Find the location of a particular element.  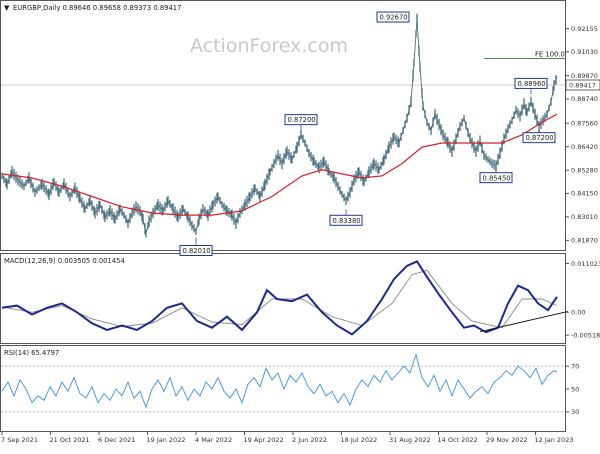

annotation-label: 0.82010 is located at coordinates (197, 251).